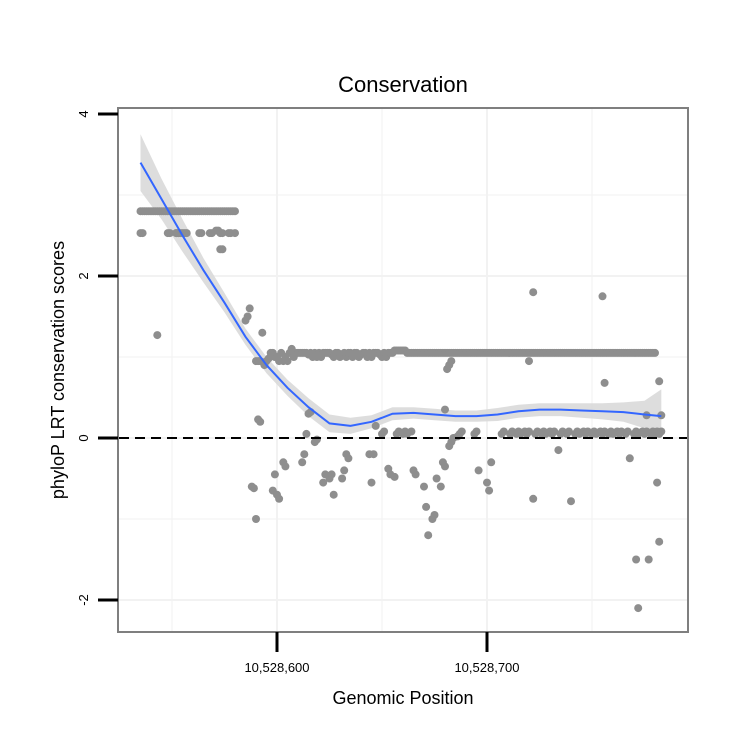  I want to click on x-tick-label: 10,528,700, so click(486, 667).